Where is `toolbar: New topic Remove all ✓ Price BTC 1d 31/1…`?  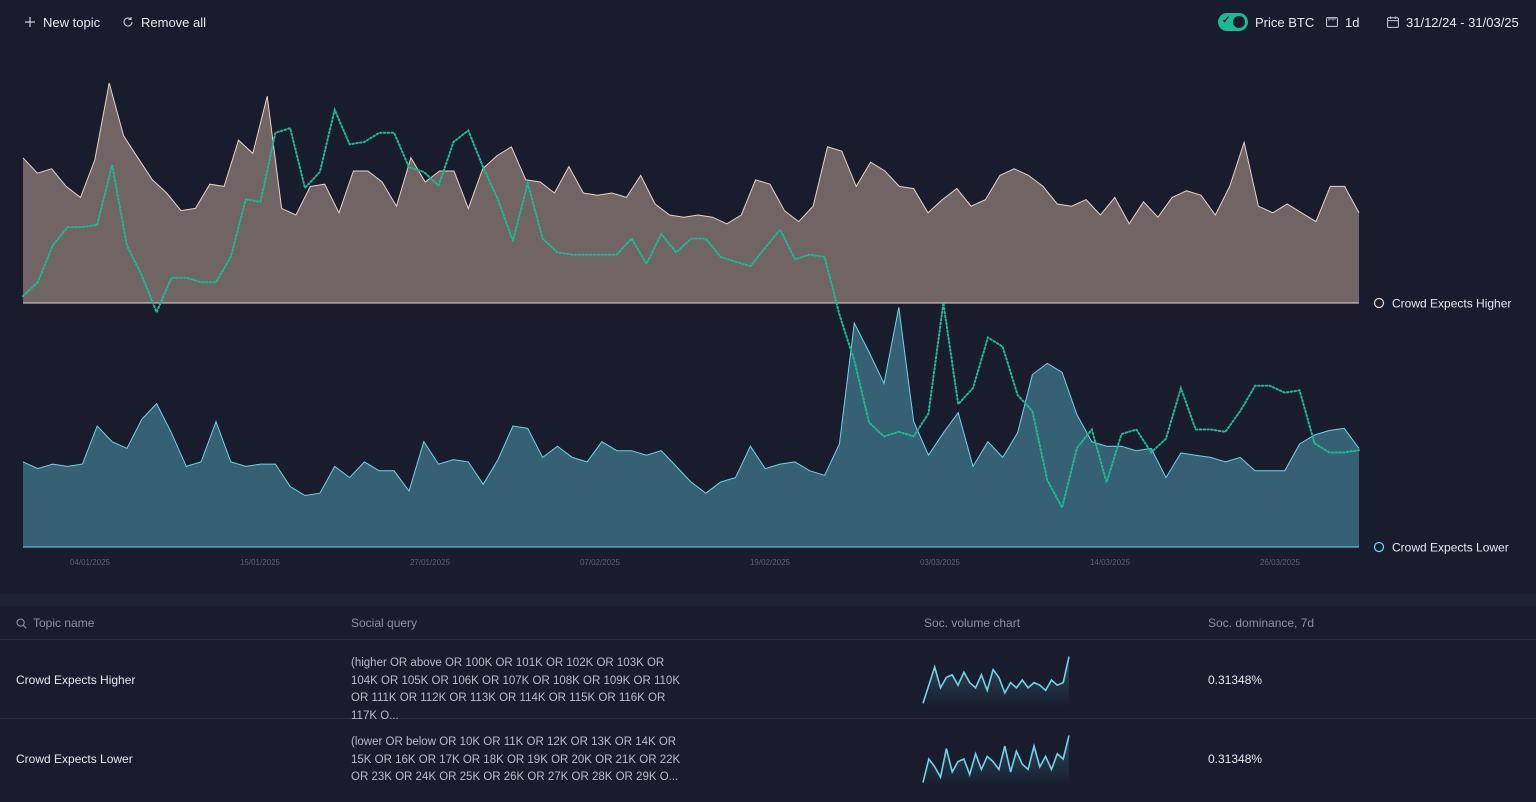
toolbar: New topic Remove all ✓ Price BTC 1d 31/1… is located at coordinates (768, 22).